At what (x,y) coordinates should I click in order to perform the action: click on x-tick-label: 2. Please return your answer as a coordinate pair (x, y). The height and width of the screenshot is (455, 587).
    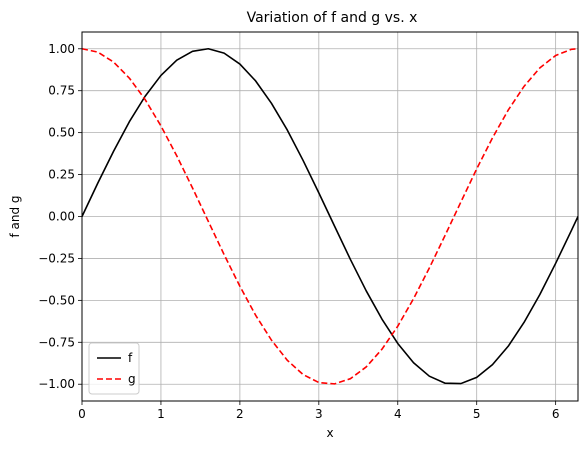
    Looking at the image, I should click on (240, 414).